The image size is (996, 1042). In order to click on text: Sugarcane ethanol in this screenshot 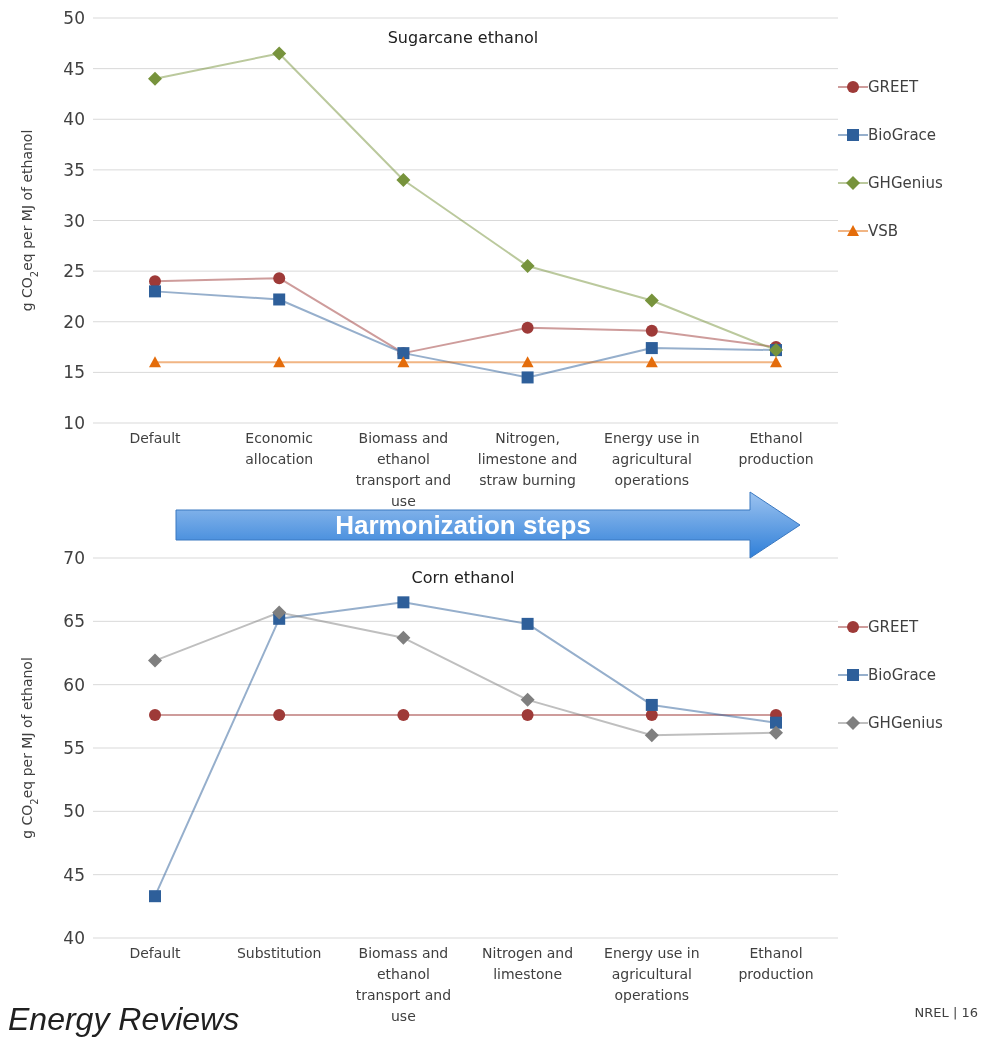, I will do `click(463, 37)`.